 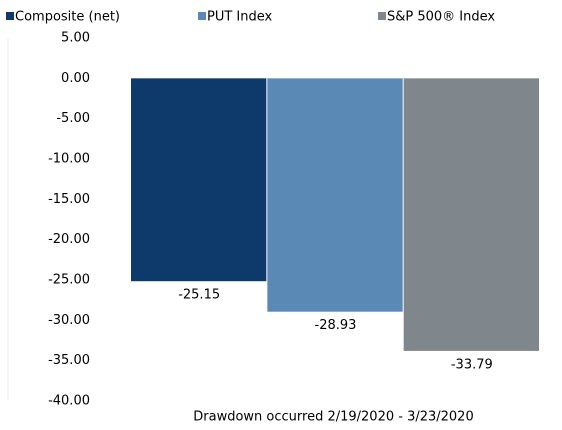 What do you see at coordinates (199, 295) in the screenshot?
I see `data-label: -25.15` at bounding box center [199, 295].